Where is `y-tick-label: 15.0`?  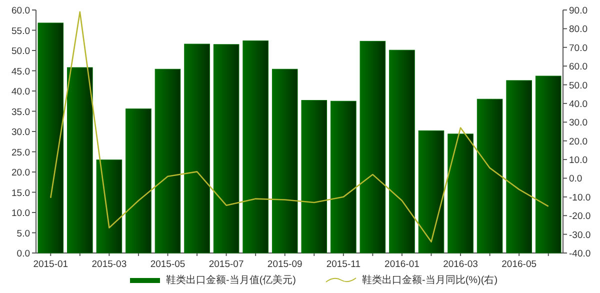 y-tick-label: 15.0 is located at coordinates (21, 193).